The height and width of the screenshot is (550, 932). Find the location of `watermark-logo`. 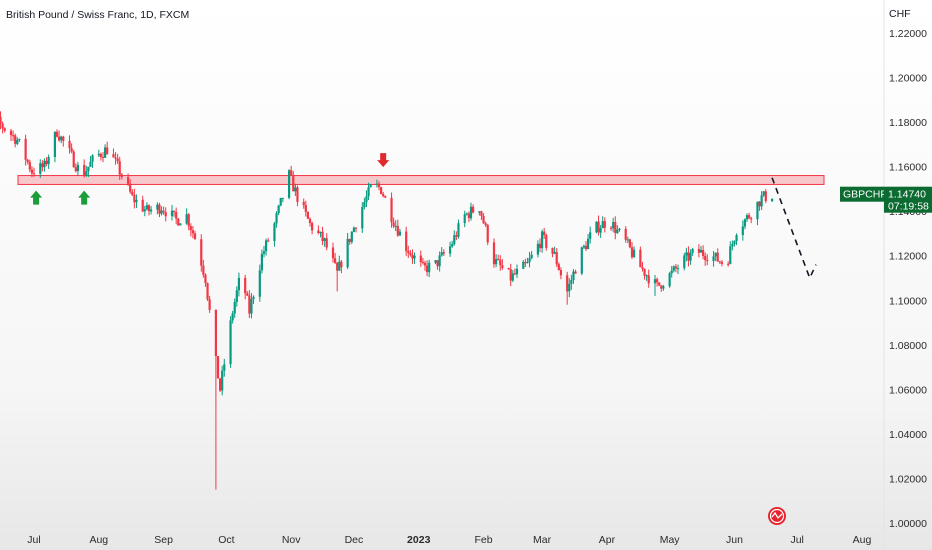

watermark-logo is located at coordinates (777, 516).